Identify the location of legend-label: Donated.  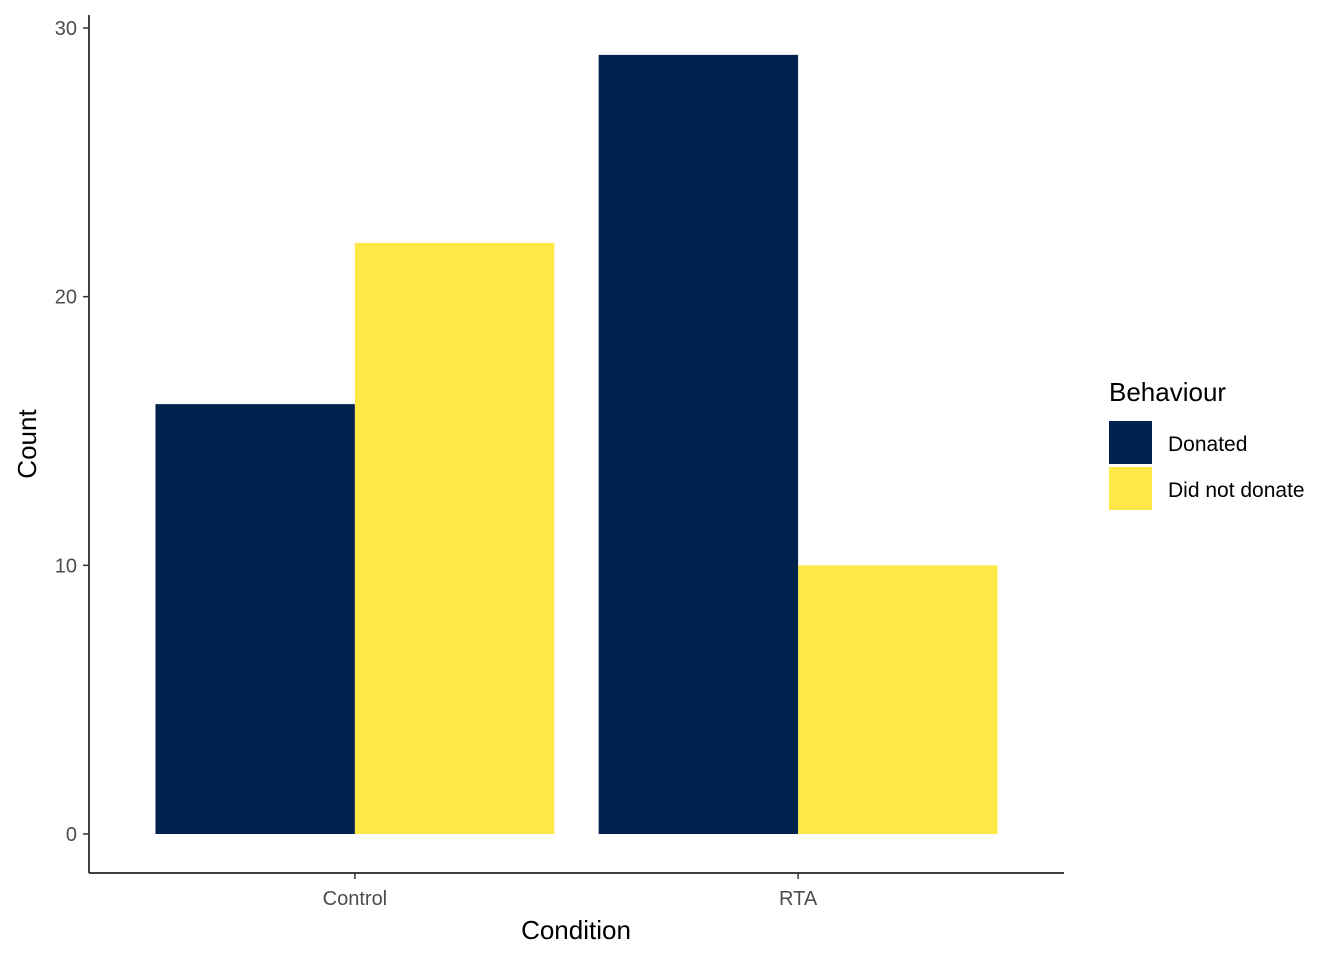
(1207, 444).